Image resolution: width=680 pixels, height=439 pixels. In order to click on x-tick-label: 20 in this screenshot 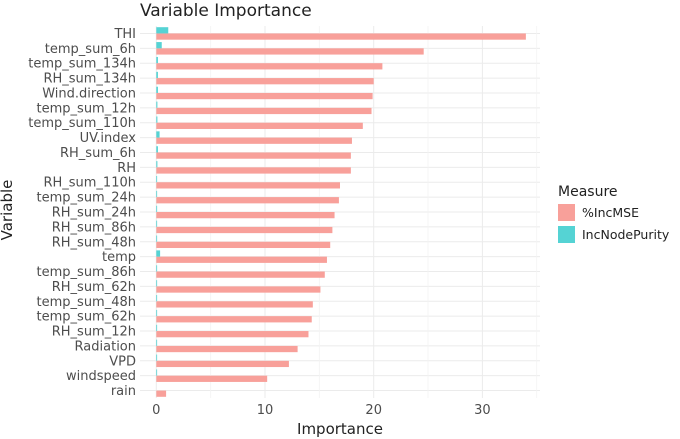, I will do `click(373, 410)`.